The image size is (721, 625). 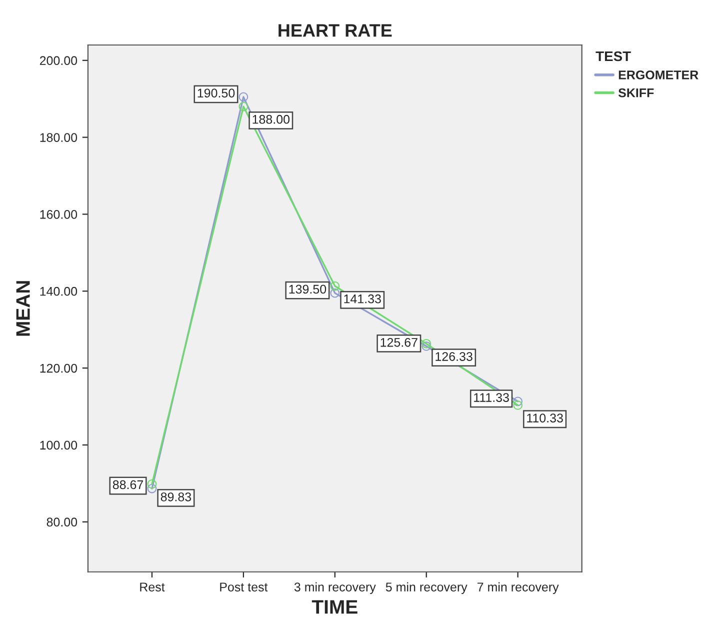 I want to click on x-tick-label: 5 min recovery, so click(x=427, y=588).